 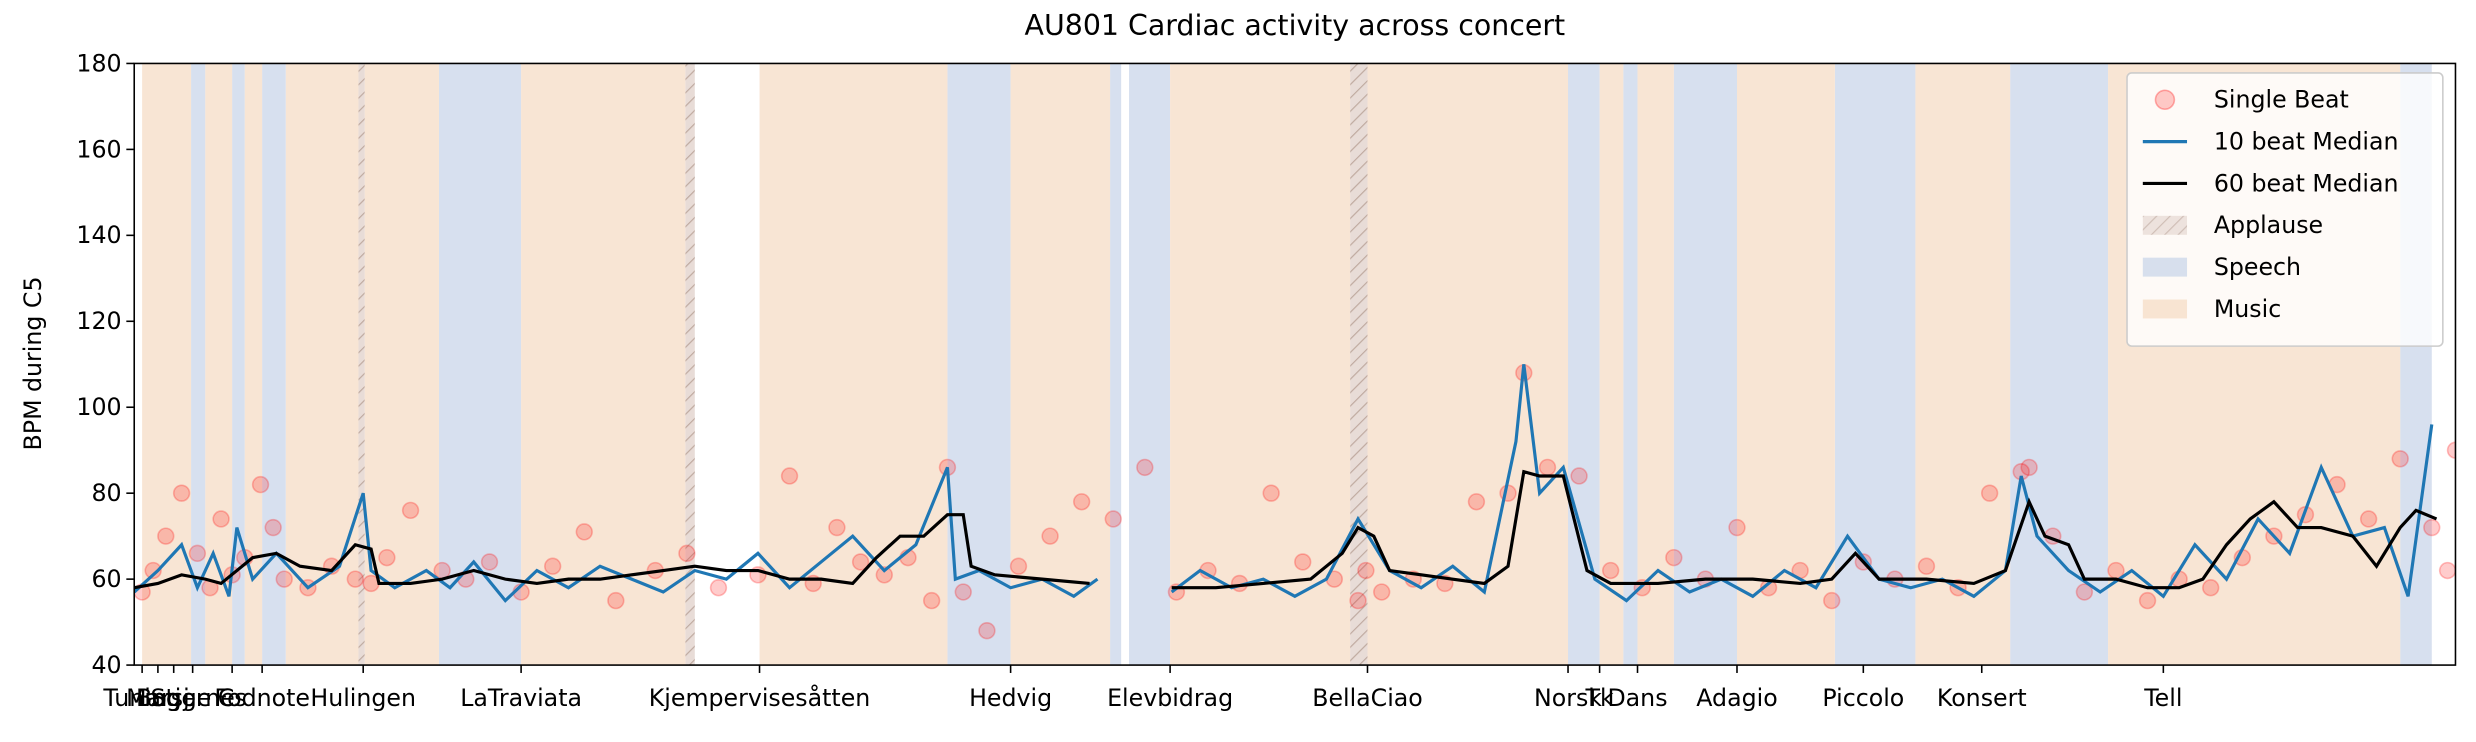 I want to click on x-tick-label: Norsk, so click(x=1568, y=698).